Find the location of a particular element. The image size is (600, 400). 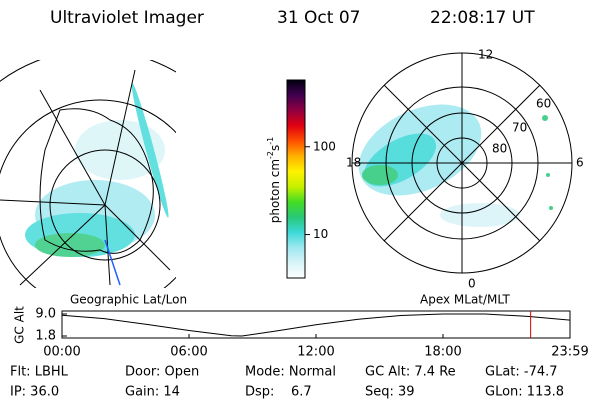

mlt-label: 0 is located at coordinates (472, 284).